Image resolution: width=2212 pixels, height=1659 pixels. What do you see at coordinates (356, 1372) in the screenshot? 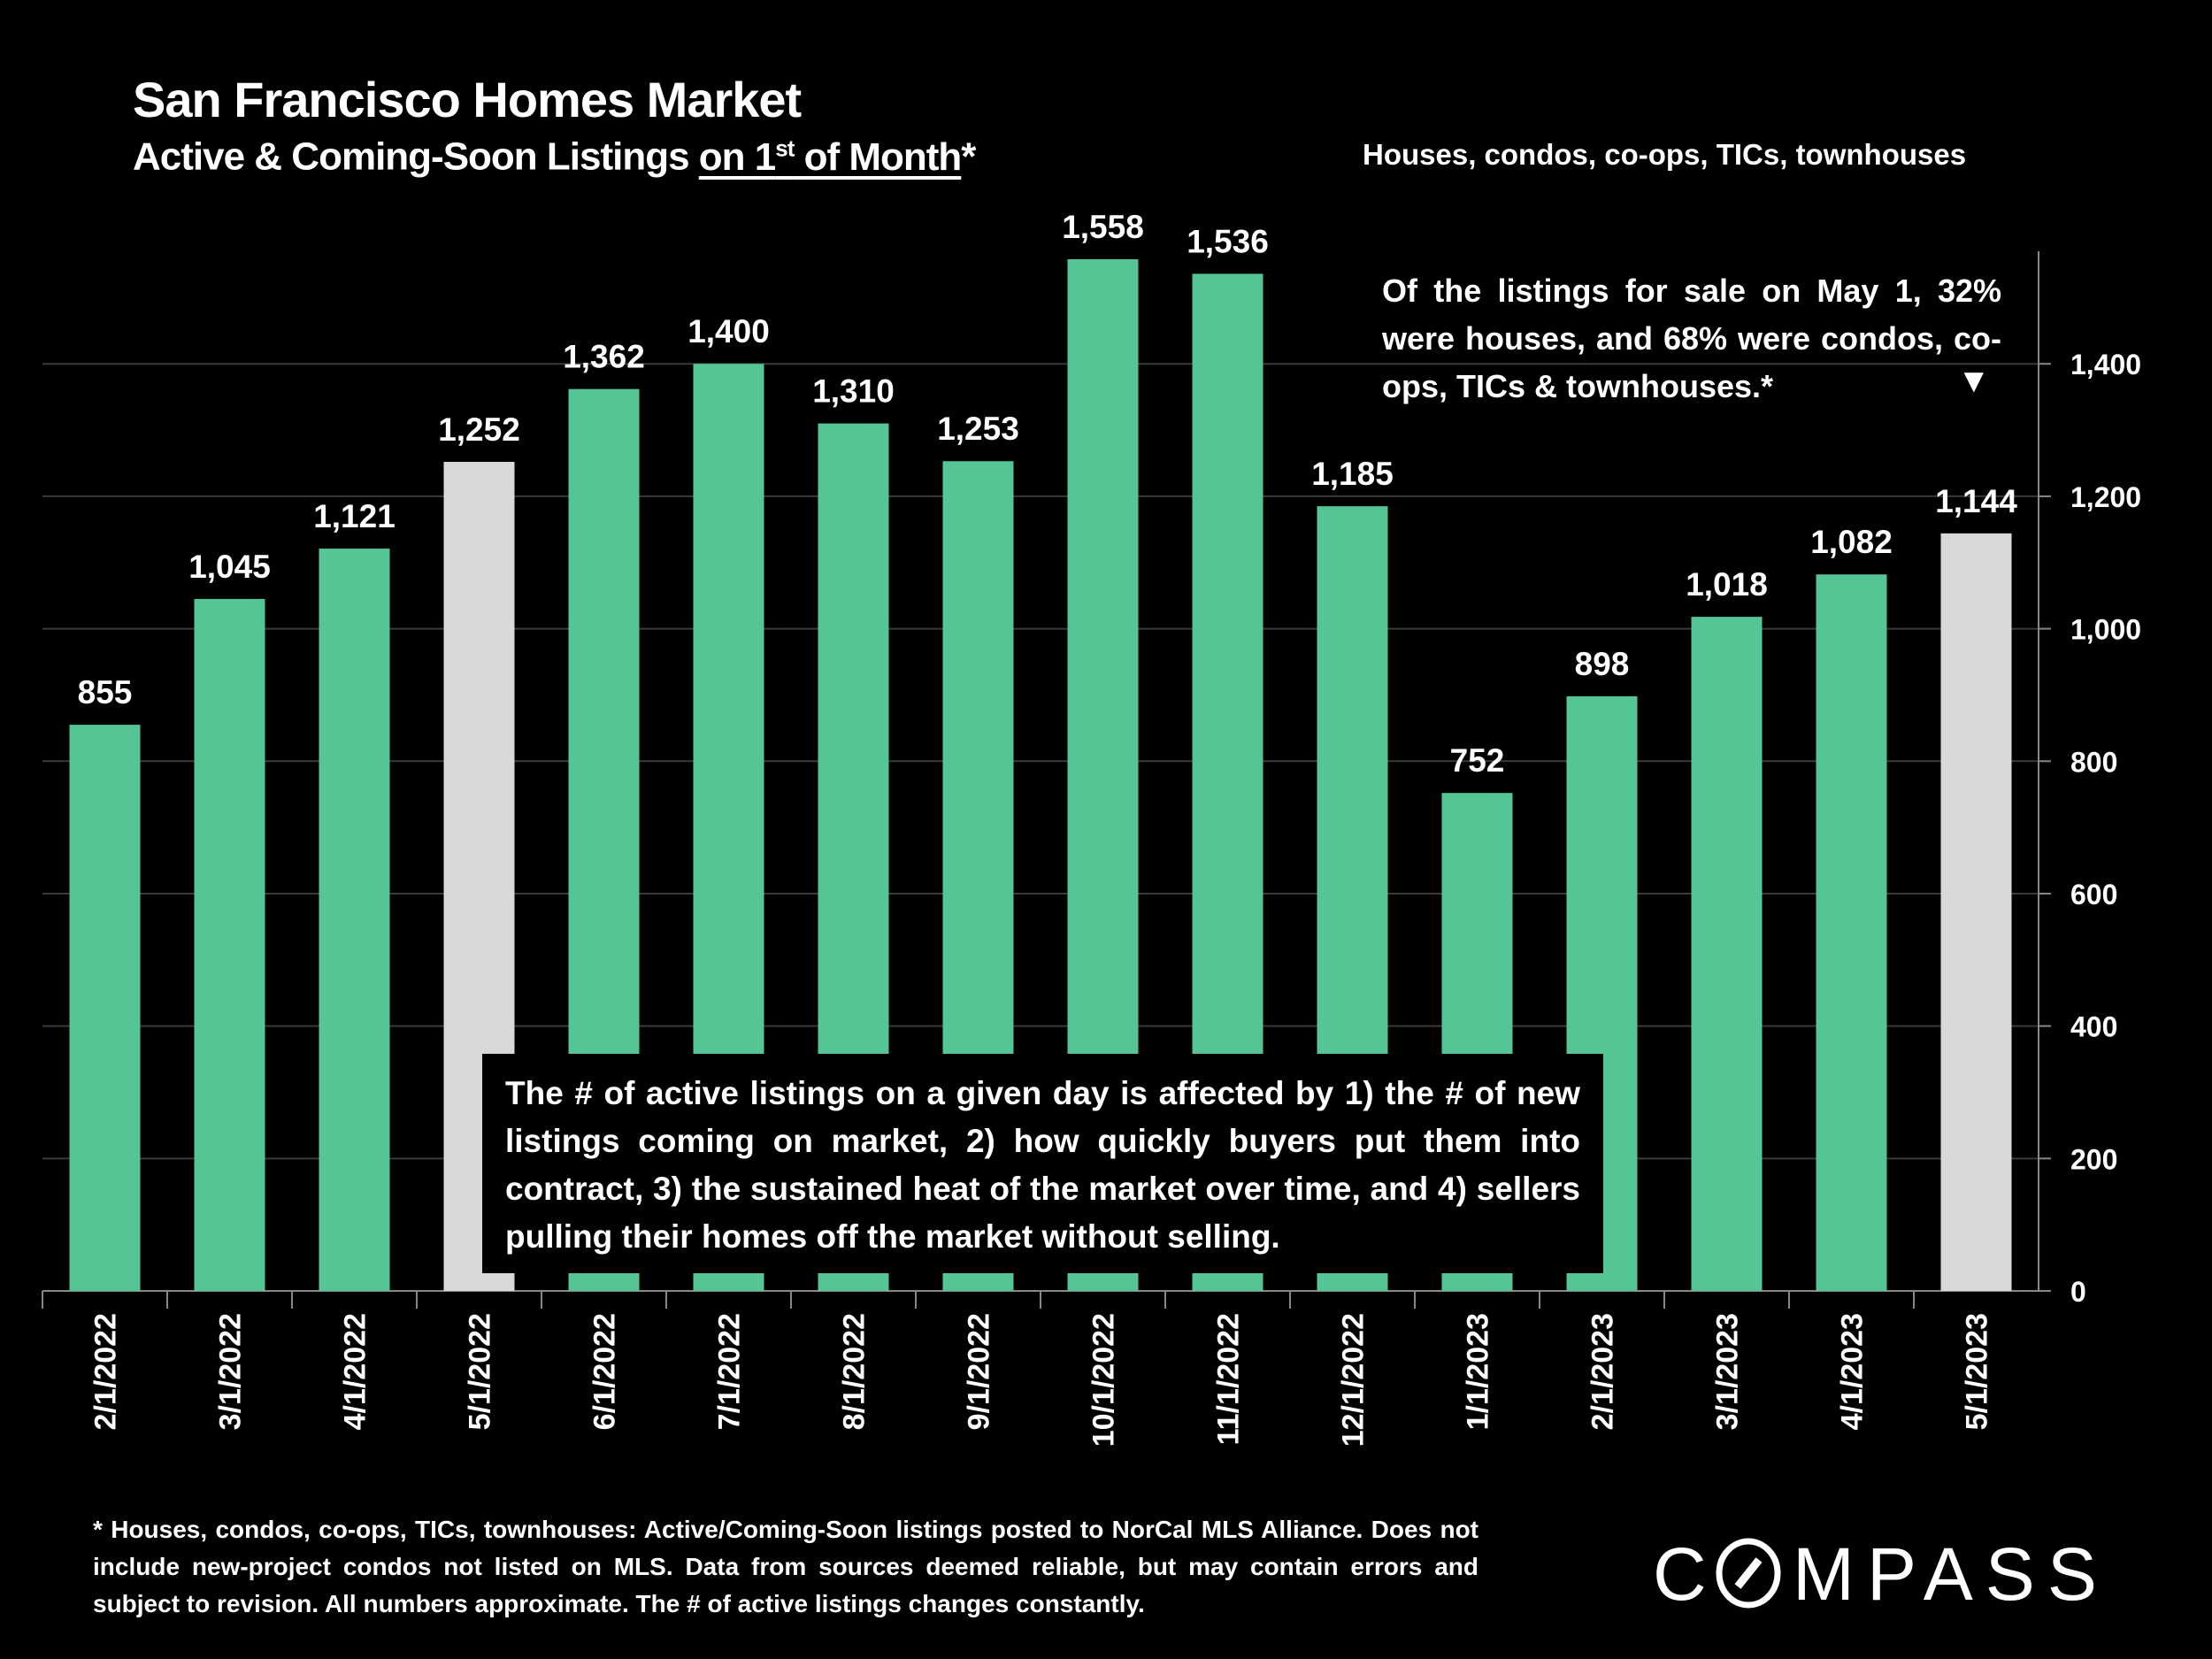
I see `x-tick-label: 4/1/2022` at bounding box center [356, 1372].